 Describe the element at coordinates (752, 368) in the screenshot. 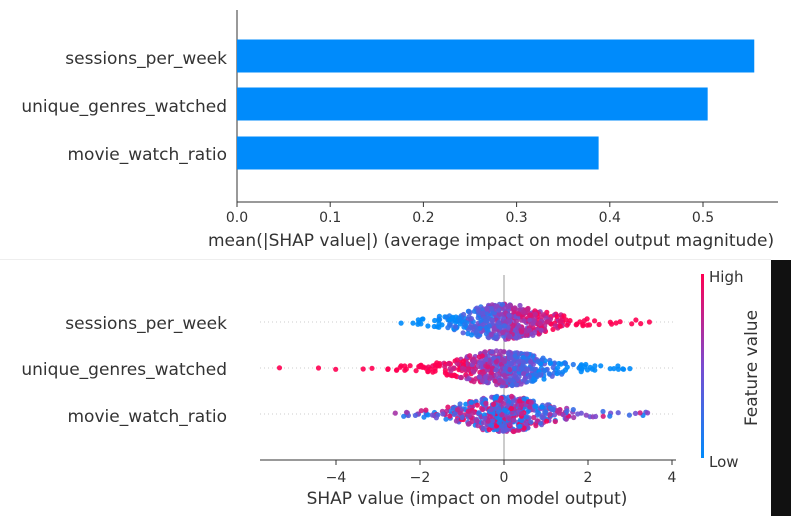

I see `colorbar-title: Feature value` at that location.